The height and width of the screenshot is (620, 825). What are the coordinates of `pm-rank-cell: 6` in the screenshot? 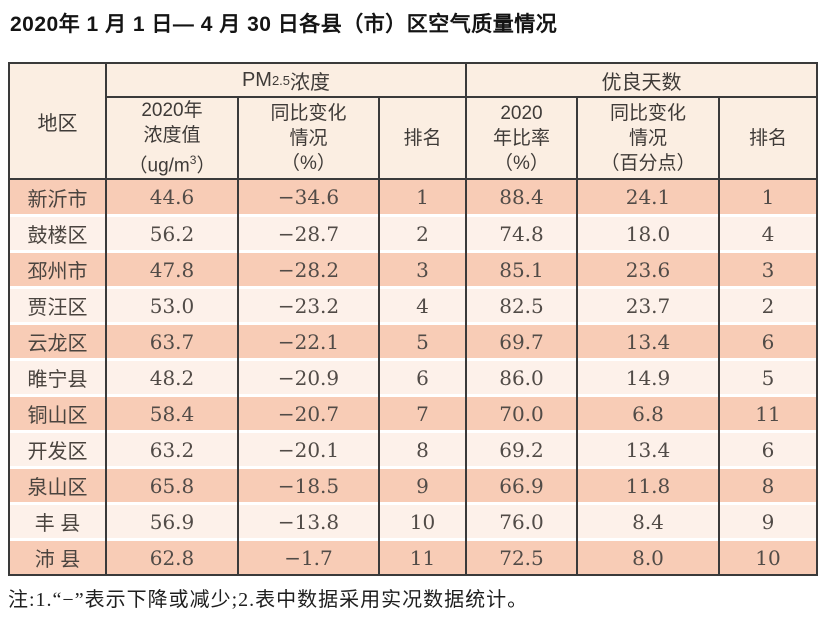 It's located at (422, 376).